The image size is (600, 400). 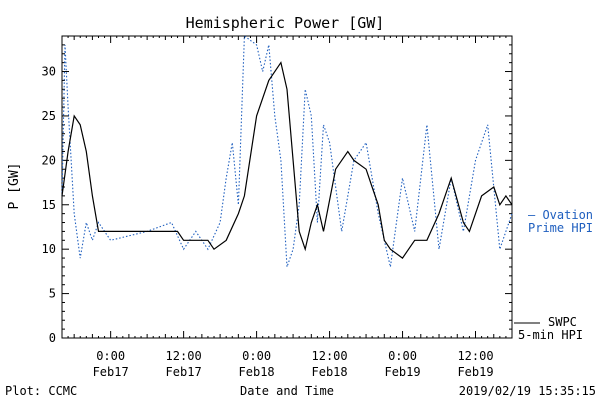 What do you see at coordinates (52, 294) in the screenshot?
I see `y-tick-label: 5` at bounding box center [52, 294].